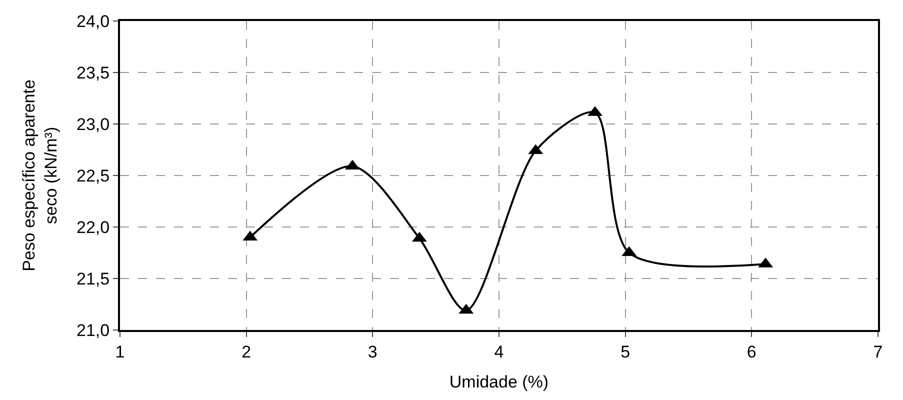 The image size is (903, 400). What do you see at coordinates (499, 352) in the screenshot?
I see `x-tick-label: 4` at bounding box center [499, 352].